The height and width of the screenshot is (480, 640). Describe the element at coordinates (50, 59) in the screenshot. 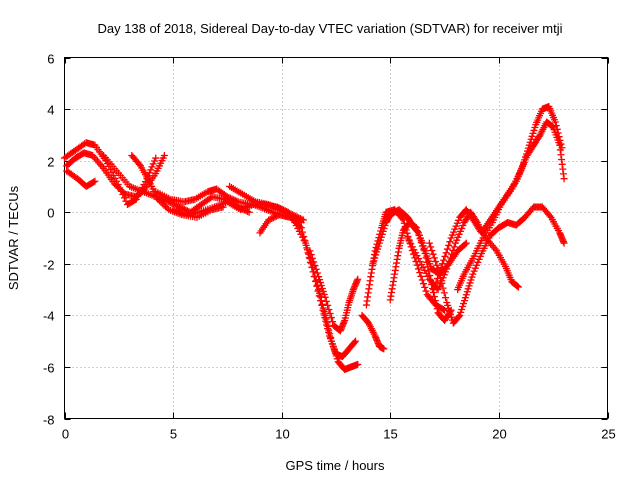

I see `y-tick-label: 6` at that location.